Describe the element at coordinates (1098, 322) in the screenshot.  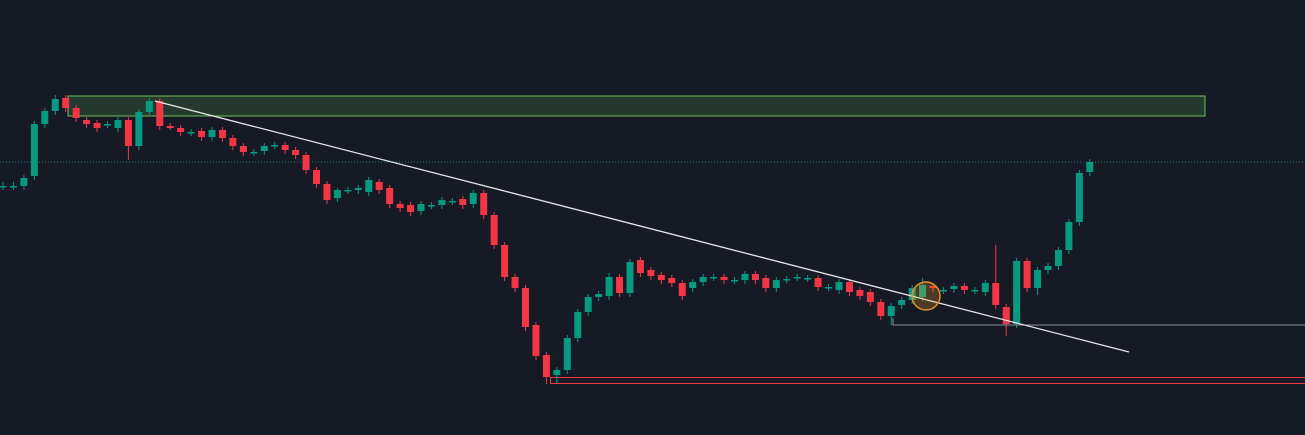
I see `support-line` at that location.